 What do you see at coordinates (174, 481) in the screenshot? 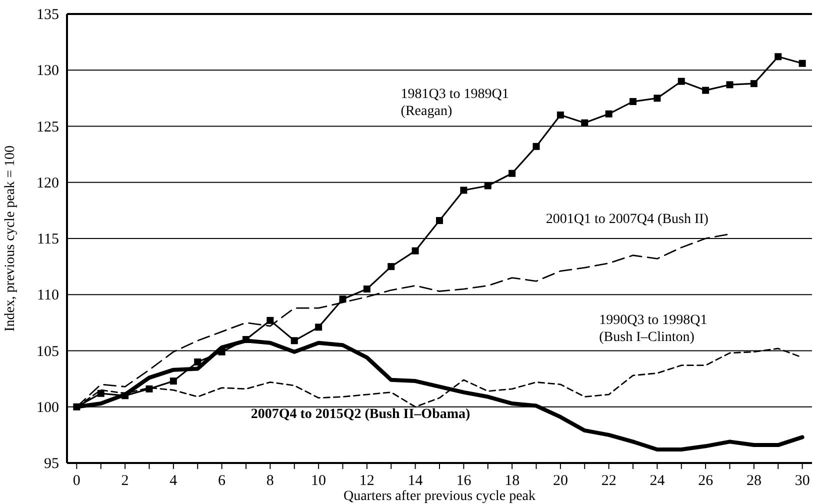
I see `x-tick-label: 4` at bounding box center [174, 481].